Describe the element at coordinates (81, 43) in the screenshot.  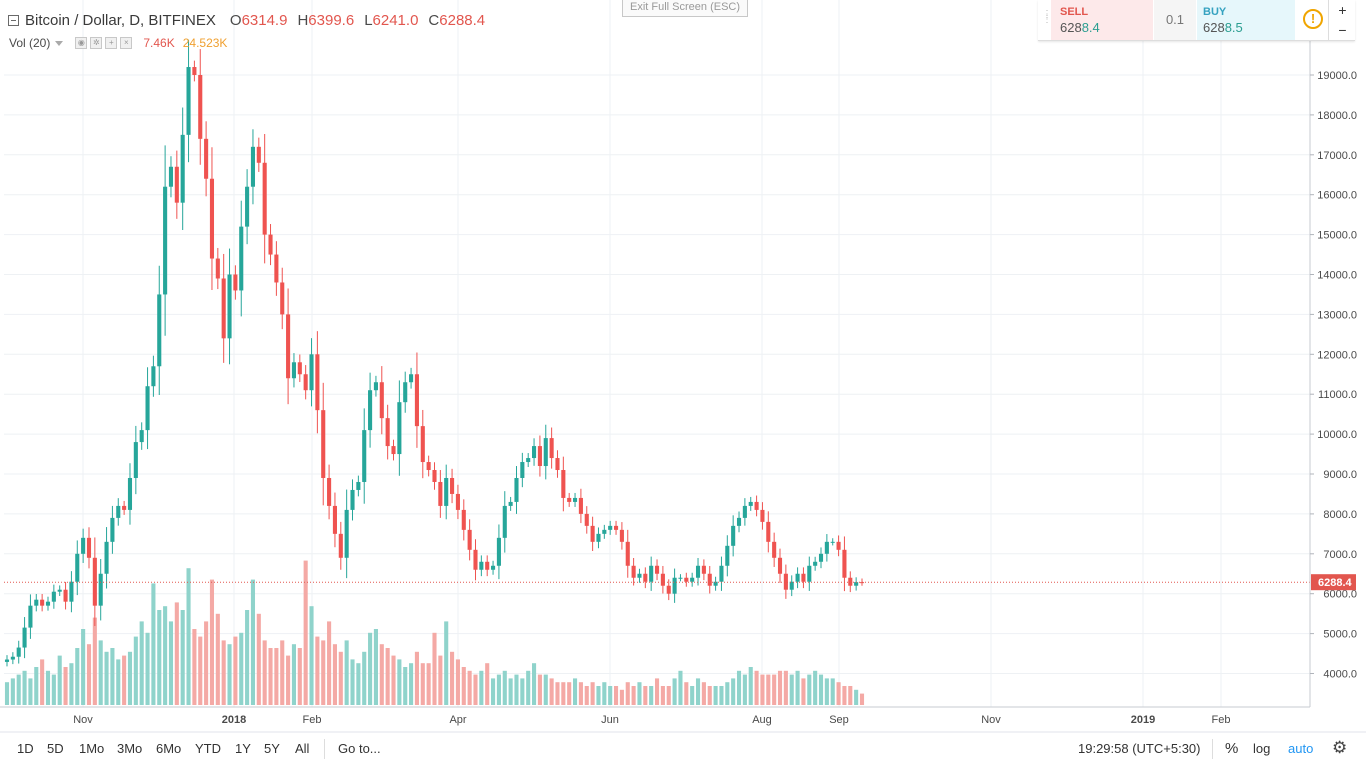
I see `visibility-icon: ◉` at that location.